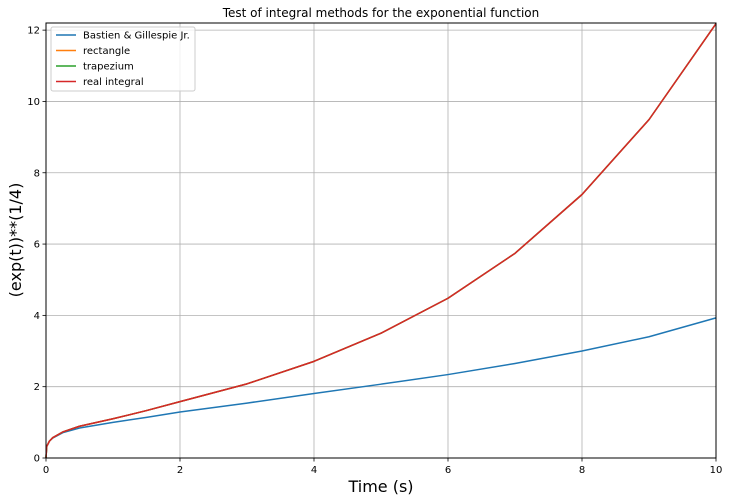 This screenshot has height=501, width=729. Describe the element at coordinates (180, 470) in the screenshot. I see `x-tick-label: 2` at that location.